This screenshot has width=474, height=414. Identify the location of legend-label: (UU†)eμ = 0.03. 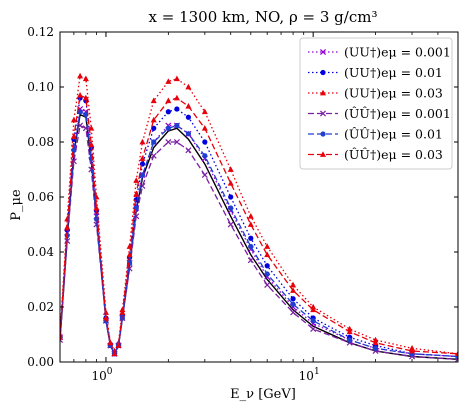
(393, 93).